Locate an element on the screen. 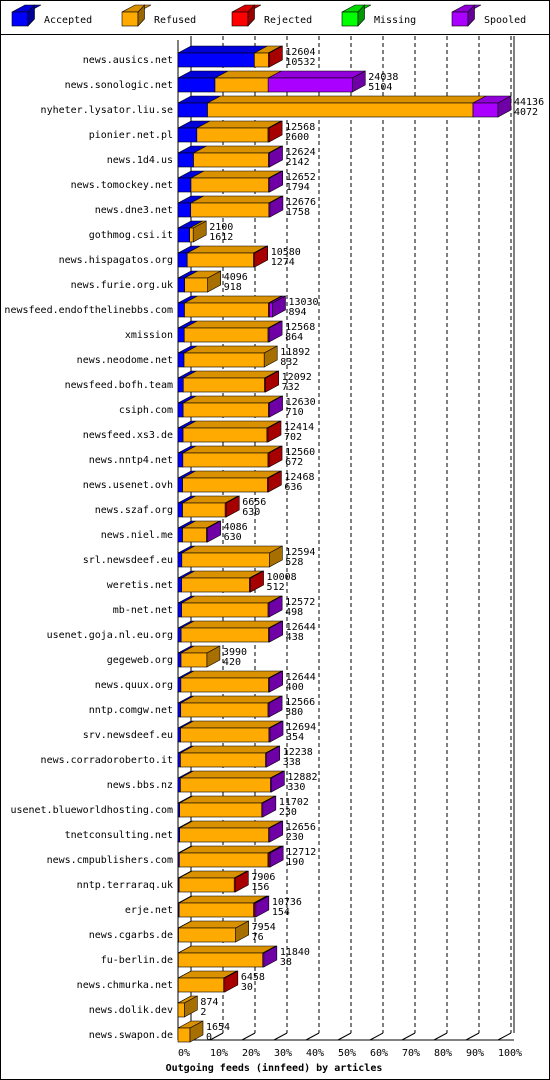 Image resolution: width=550 pixels, height=1080 pixels. total-label: 12566 is located at coordinates (300, 702).